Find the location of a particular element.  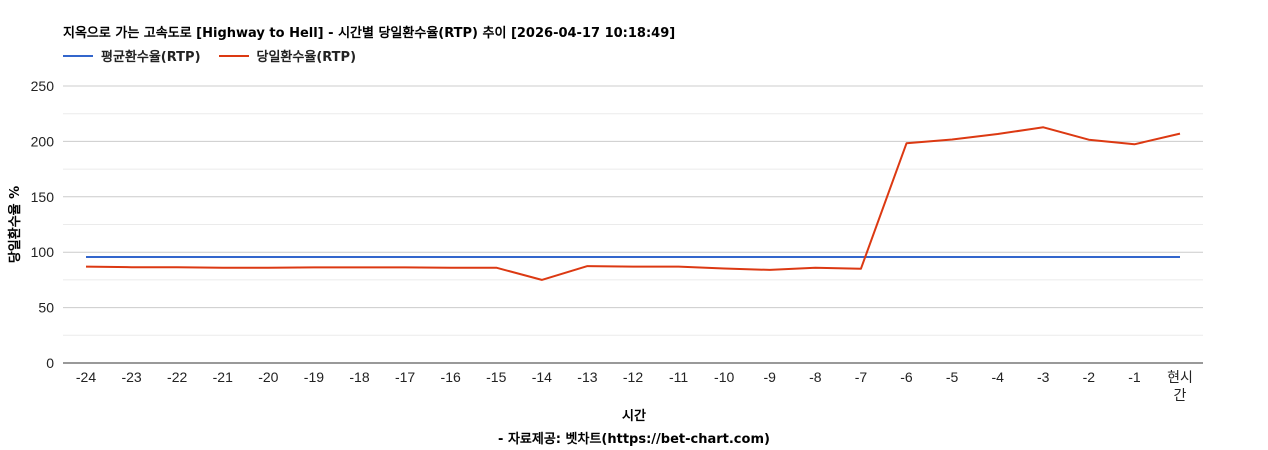

x-tick-label: -5 is located at coordinates (952, 377).